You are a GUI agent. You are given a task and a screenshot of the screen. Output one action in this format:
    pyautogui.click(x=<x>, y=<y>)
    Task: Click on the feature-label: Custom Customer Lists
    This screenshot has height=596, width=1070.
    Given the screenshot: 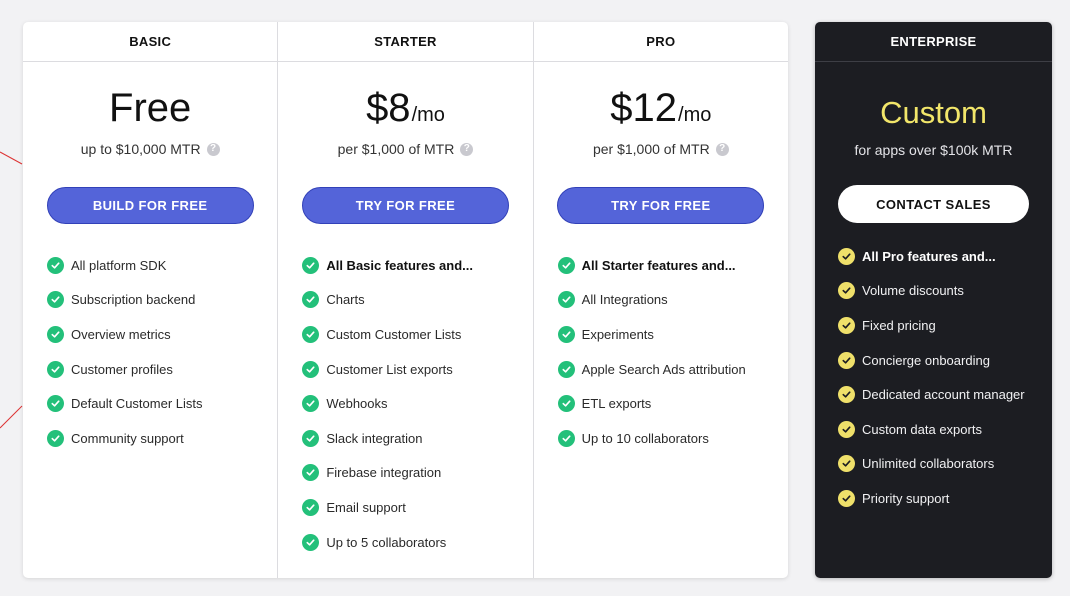 What is the action you would take?
    pyautogui.click(x=394, y=334)
    